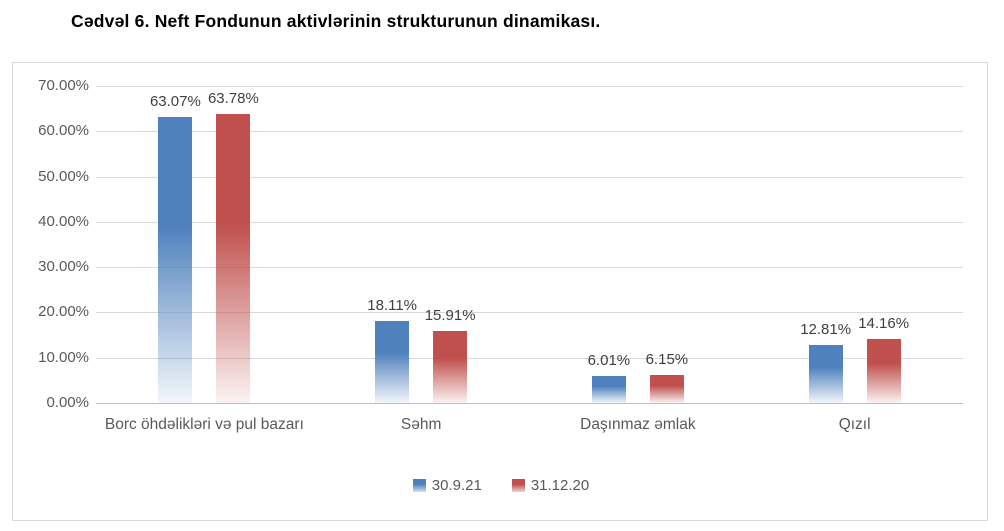 This screenshot has height=531, width=1004. Describe the element at coordinates (667, 360) in the screenshot. I see `value-label-31.12.20-3: 6.15%` at that location.